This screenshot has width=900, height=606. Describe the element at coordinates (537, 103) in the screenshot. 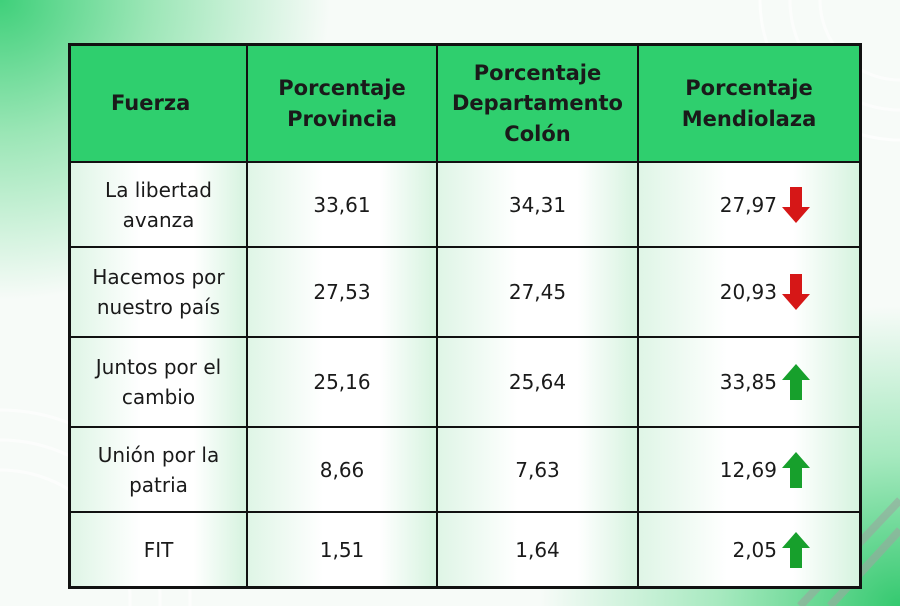

I see `header-cell: Porcentaje Departamento Colón` at that location.